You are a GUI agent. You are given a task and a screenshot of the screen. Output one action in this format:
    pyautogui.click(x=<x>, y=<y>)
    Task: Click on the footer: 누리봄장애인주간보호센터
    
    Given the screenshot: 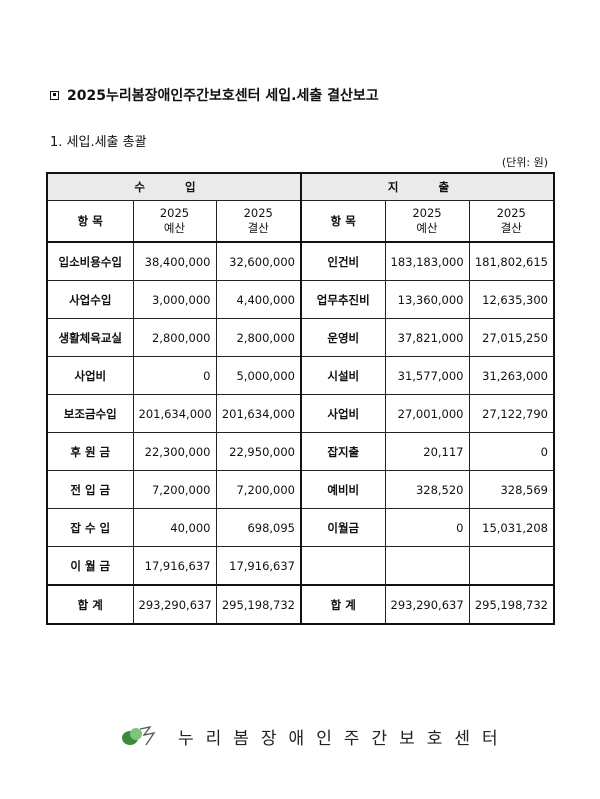 What is the action you would take?
    pyautogui.click(x=315, y=736)
    